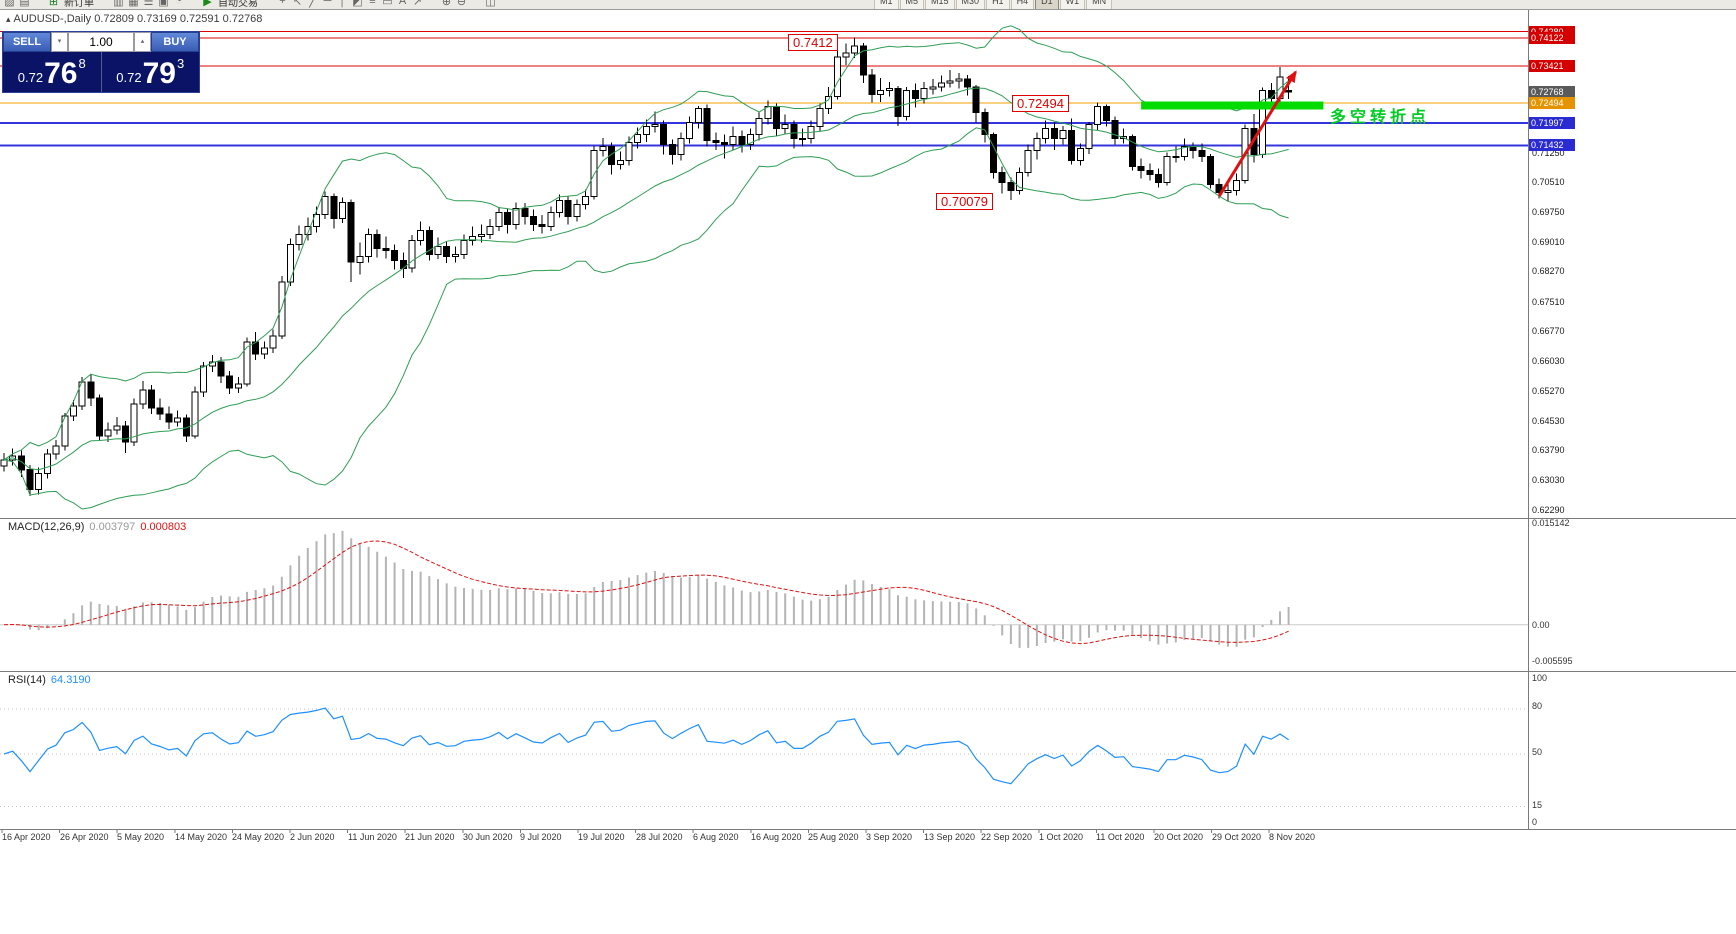 This screenshot has width=1736, height=934. What do you see at coordinates (8, 19) in the screenshot?
I see `collapse-icon: ▴` at bounding box center [8, 19].